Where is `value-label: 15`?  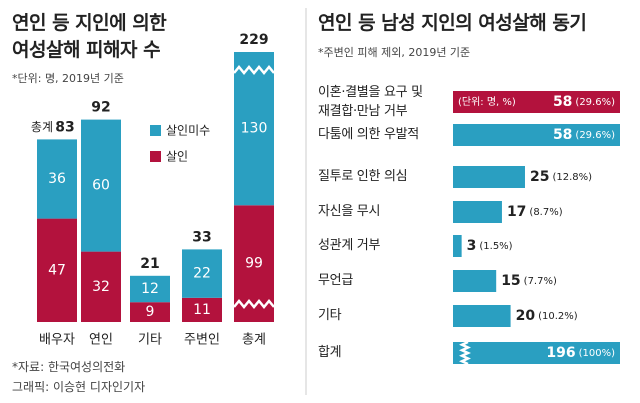 value-label: 15 is located at coordinates (510, 281).